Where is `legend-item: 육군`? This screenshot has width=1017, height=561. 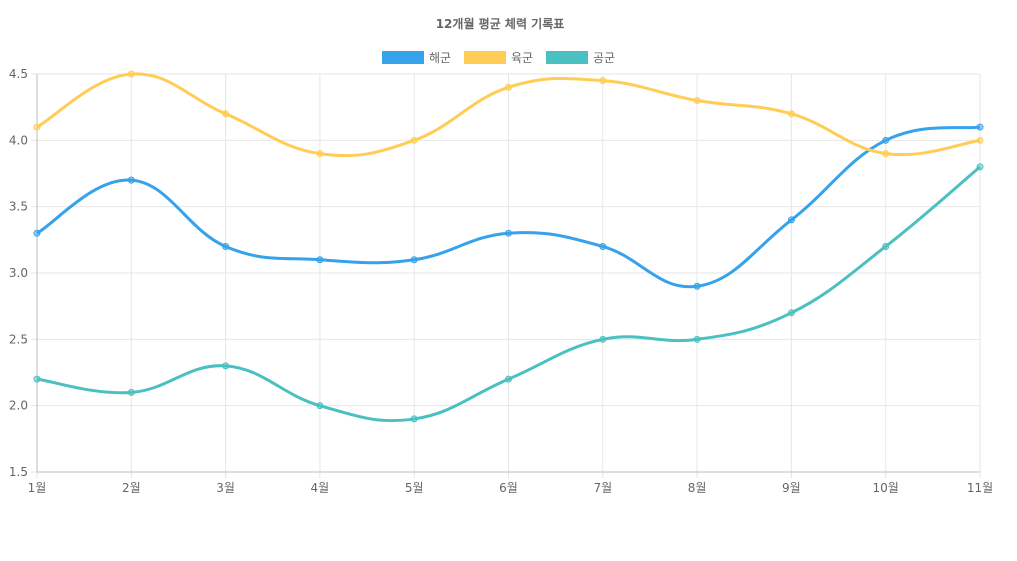 legend-item: 육군 is located at coordinates (498, 58).